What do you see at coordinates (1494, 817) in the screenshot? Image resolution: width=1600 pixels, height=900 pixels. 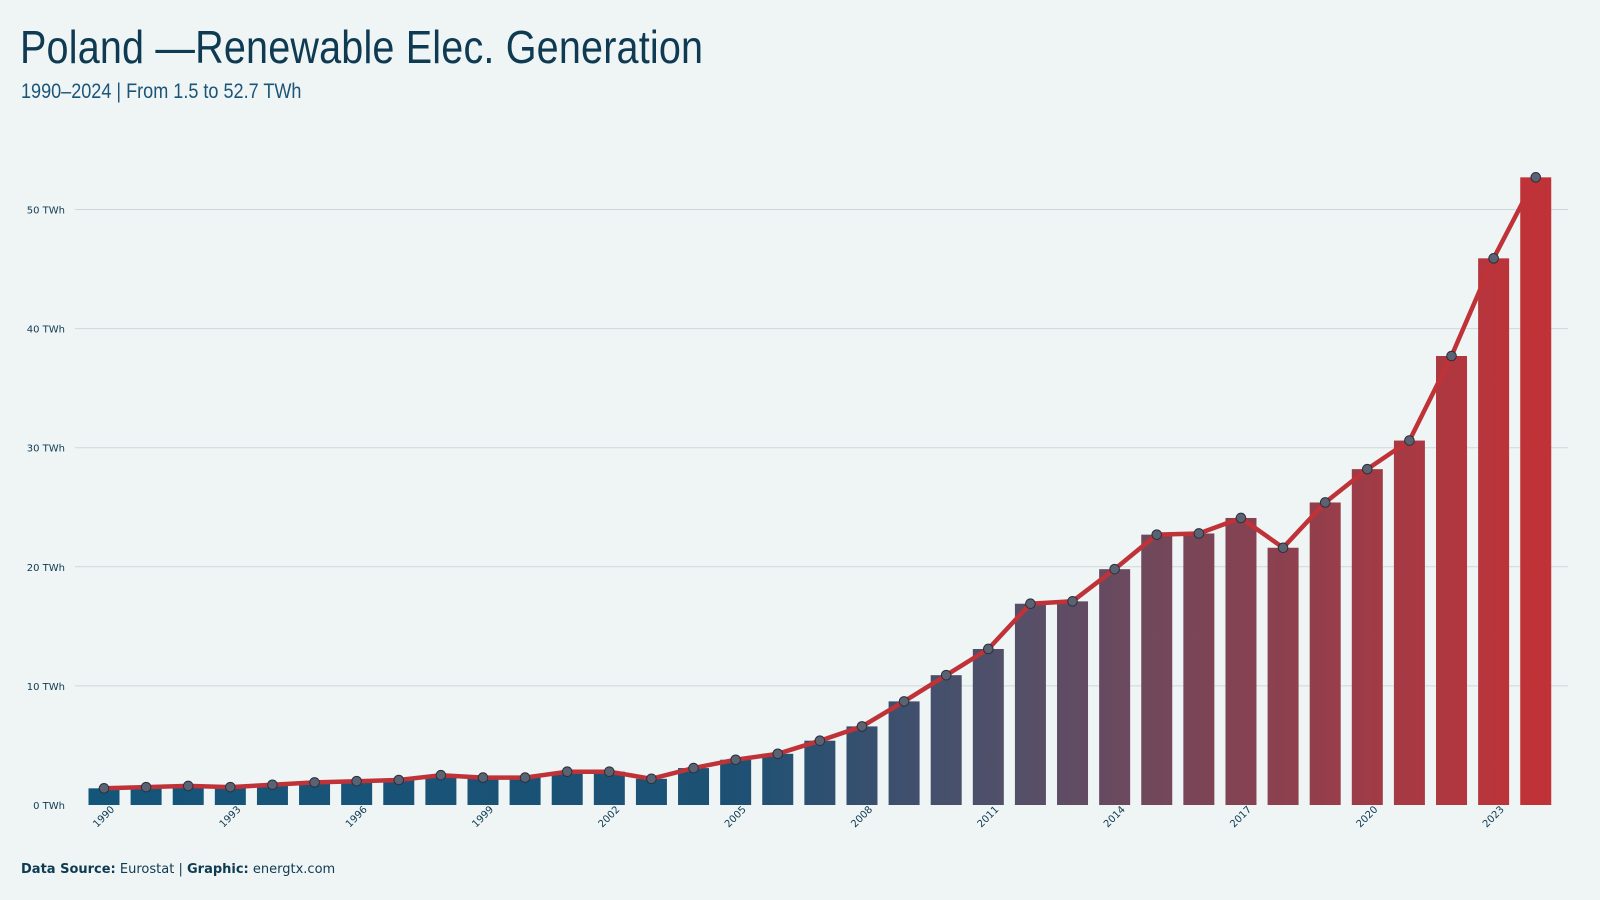 I see `x-tick-label: 2023` at bounding box center [1494, 817].